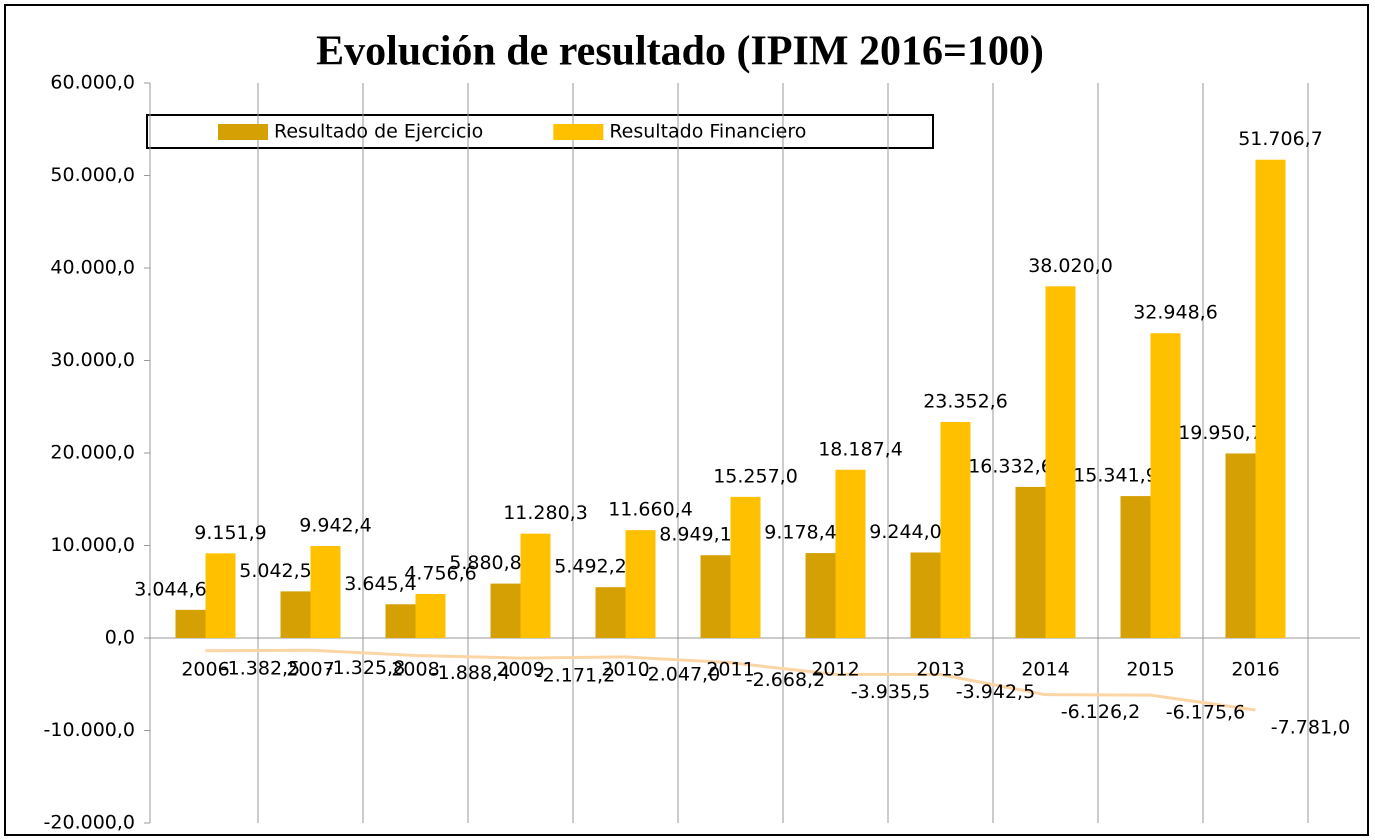 The image size is (1375, 840). Describe the element at coordinates (680, 52) in the screenshot. I see `chart-title: Evolución de resultado (IPIM 2016=100)` at that location.